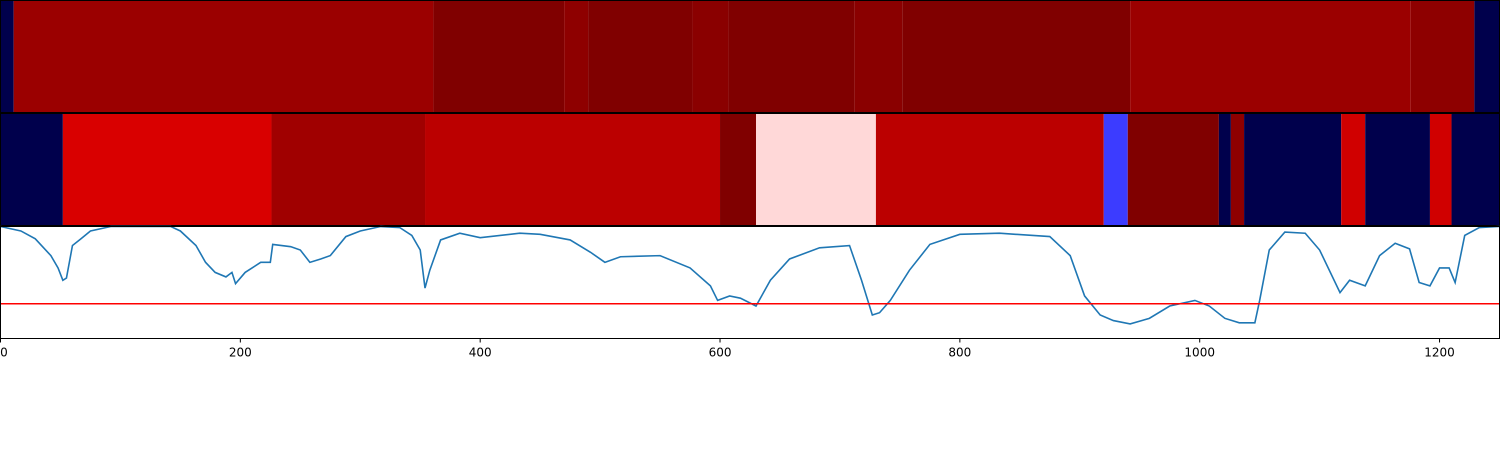 This screenshot has width=1500, height=450. I want to click on x-tick-label: 1000, so click(1199, 353).